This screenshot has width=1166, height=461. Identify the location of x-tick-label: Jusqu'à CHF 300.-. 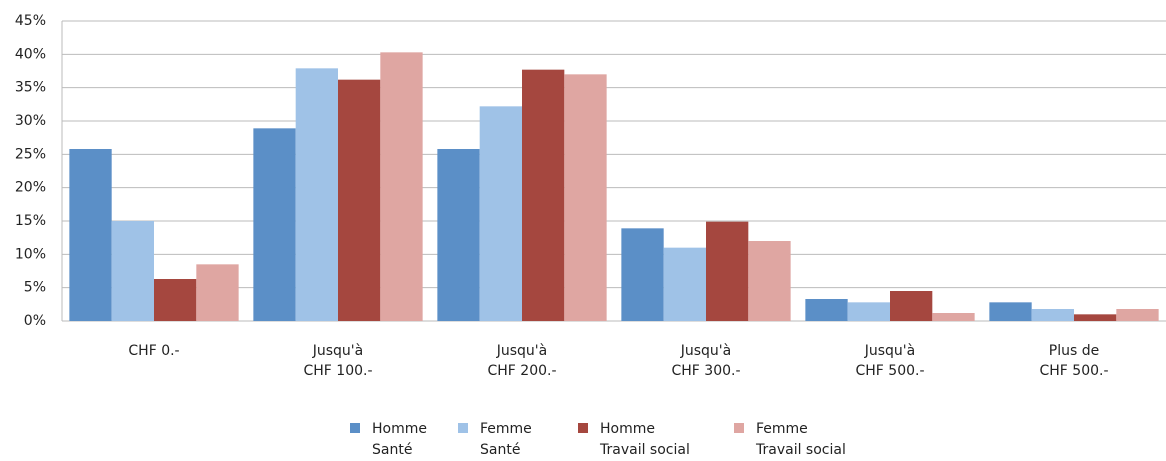
(705, 361).